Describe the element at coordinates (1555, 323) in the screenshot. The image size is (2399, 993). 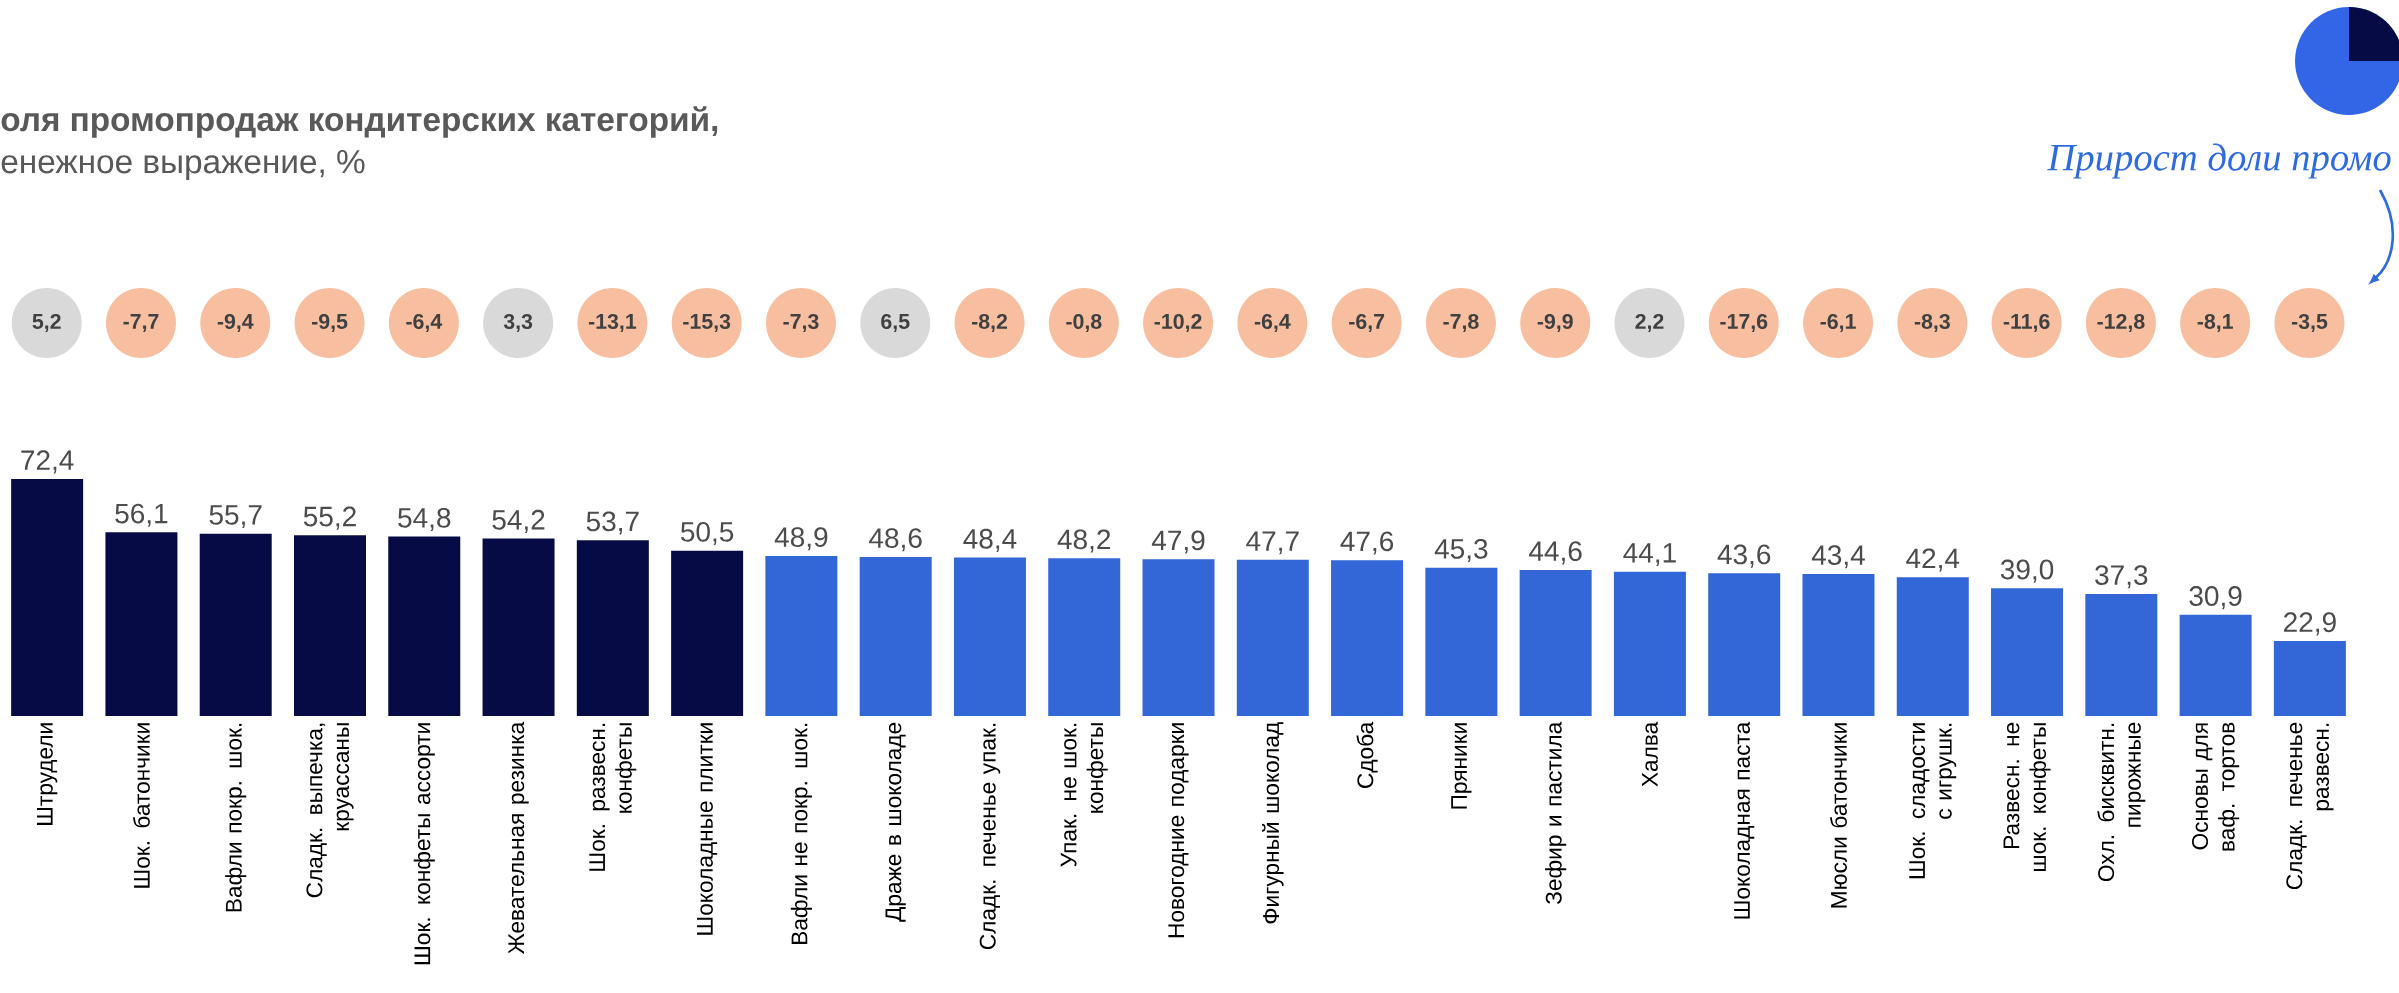
I see `text: -9,9` at that location.